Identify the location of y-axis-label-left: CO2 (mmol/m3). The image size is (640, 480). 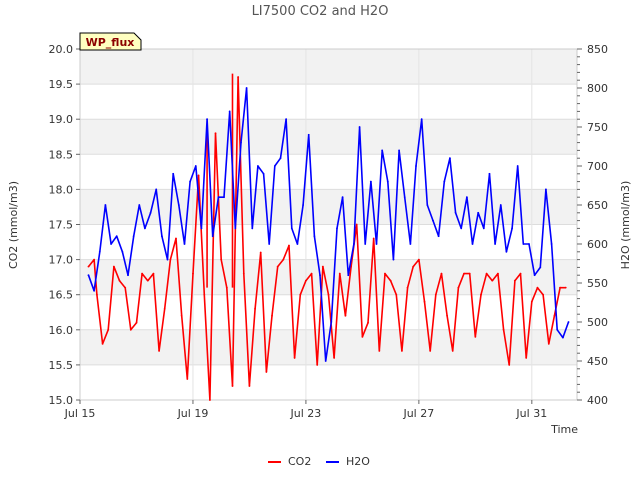
(13, 225).